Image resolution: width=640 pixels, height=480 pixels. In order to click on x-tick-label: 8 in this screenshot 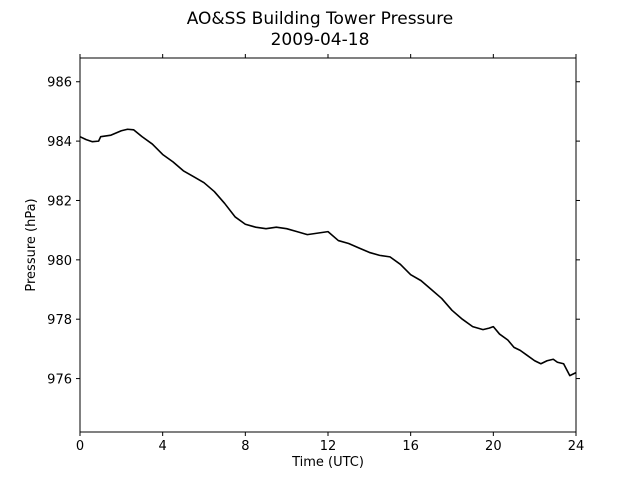, I will do `click(245, 446)`.